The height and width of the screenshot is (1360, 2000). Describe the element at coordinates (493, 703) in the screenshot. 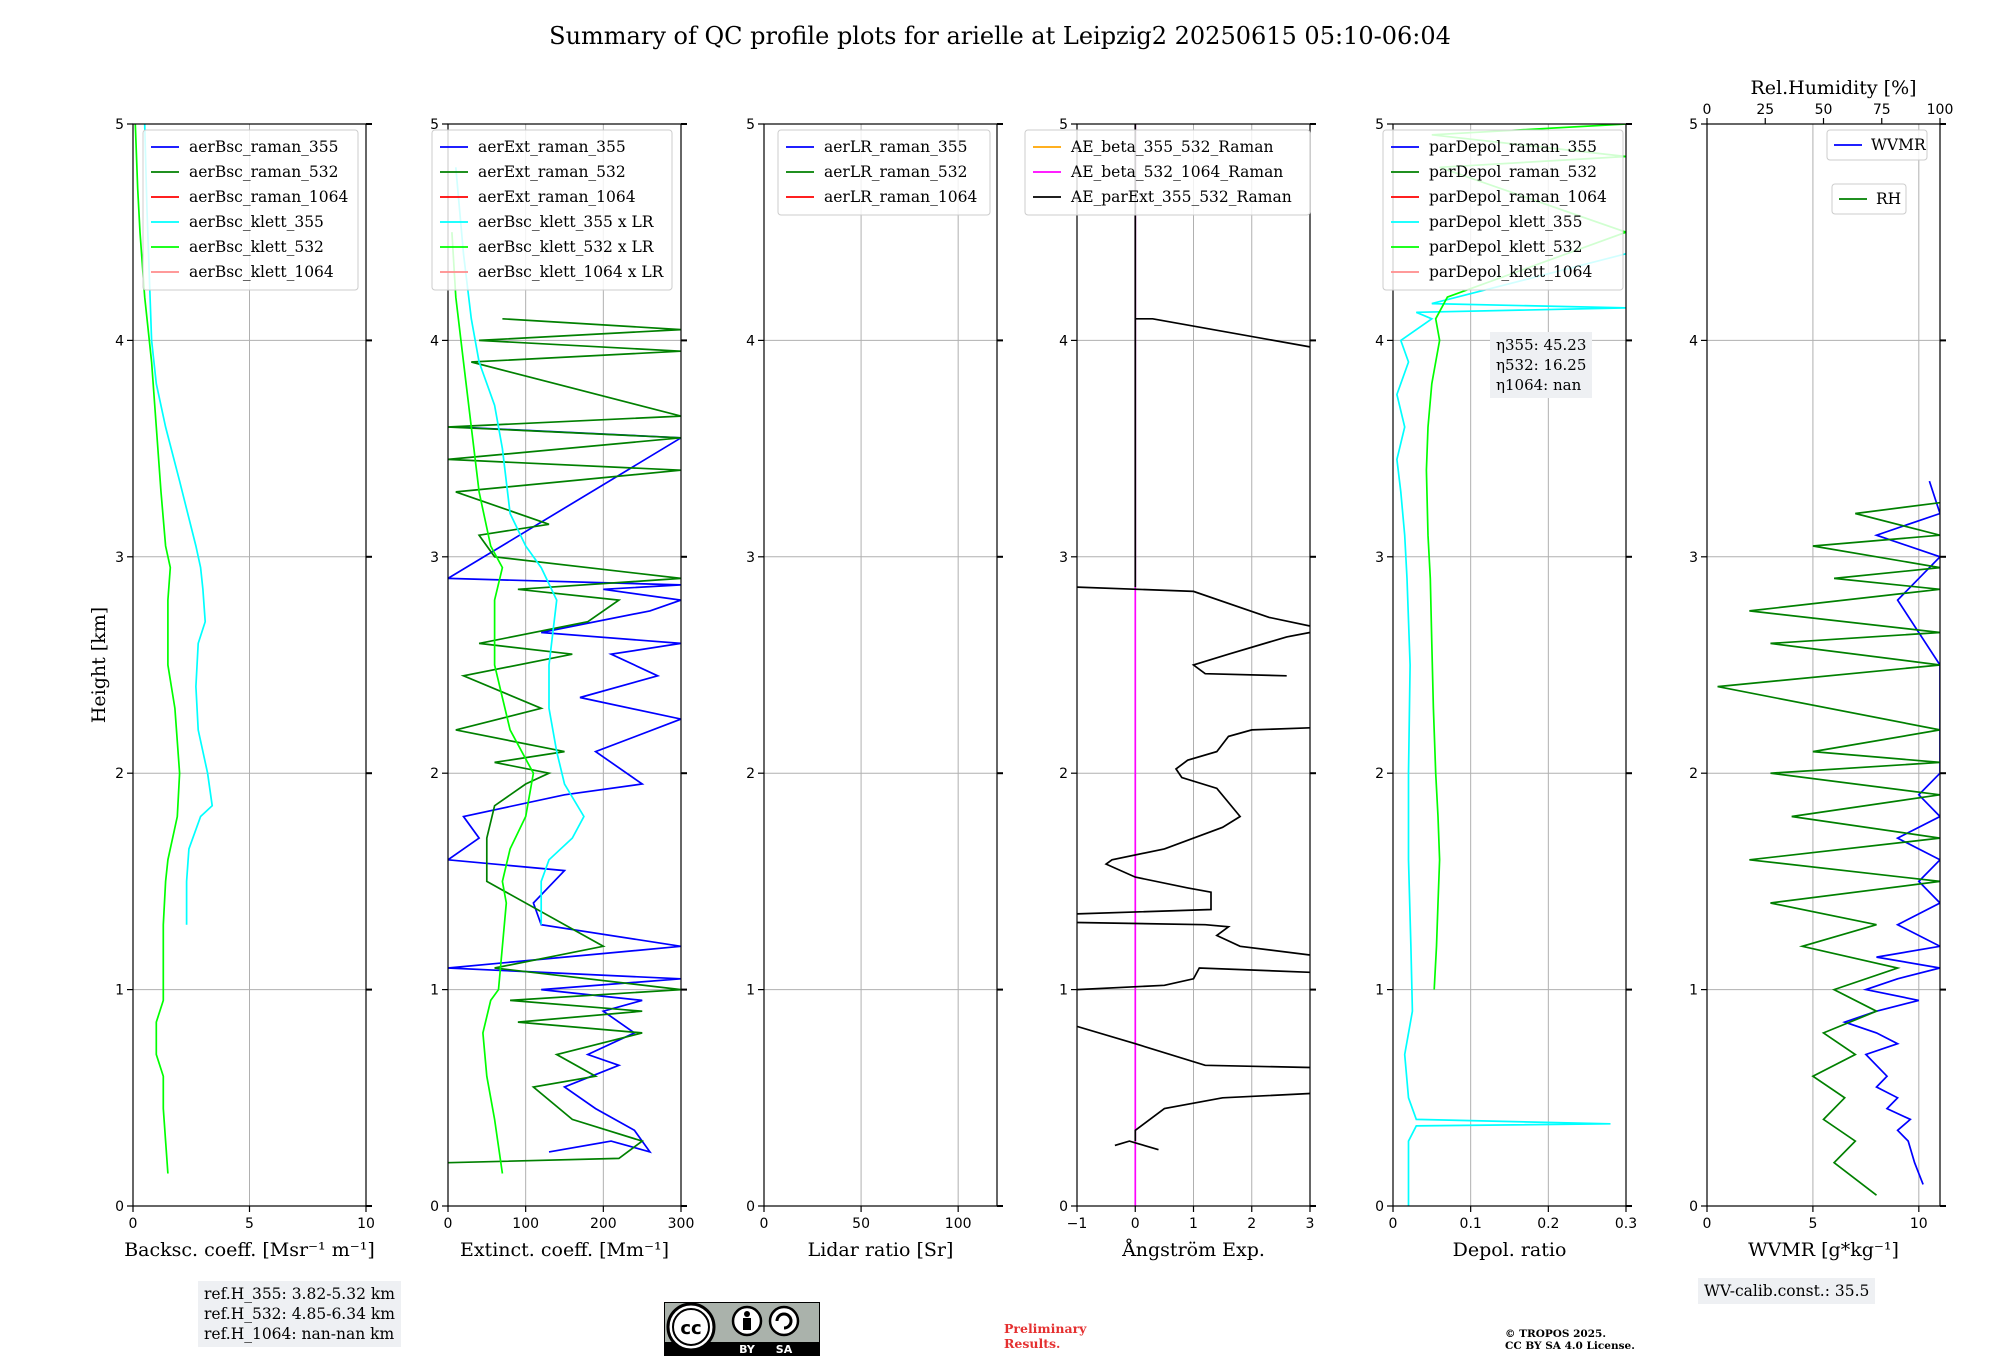

I see `series-line-aerBsc_klett_532 x LR` at that location.